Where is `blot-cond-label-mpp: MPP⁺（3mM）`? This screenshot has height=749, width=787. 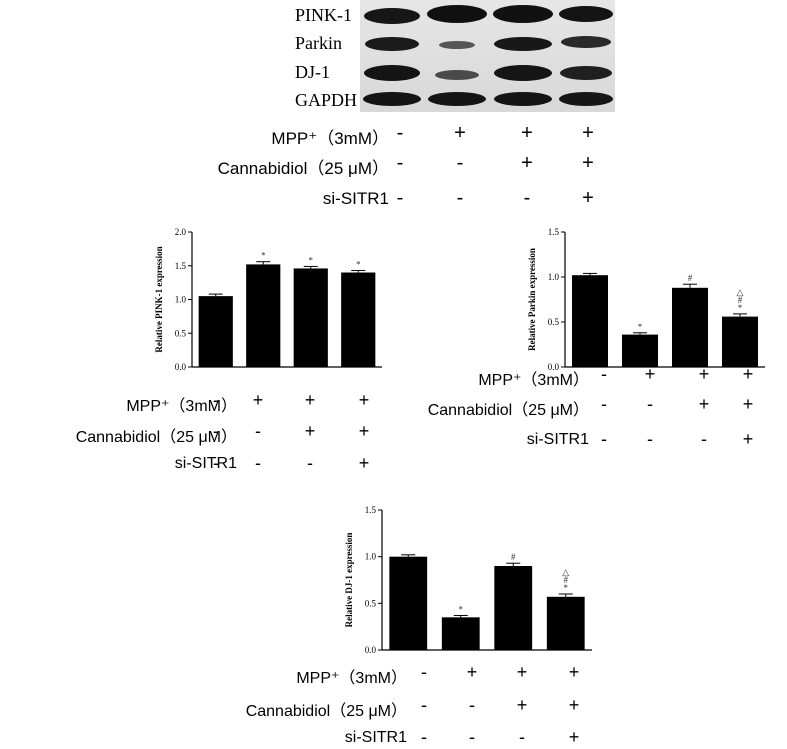 blot-cond-label-mpp: MPP⁺（3mM） is located at coordinates (330, 138).